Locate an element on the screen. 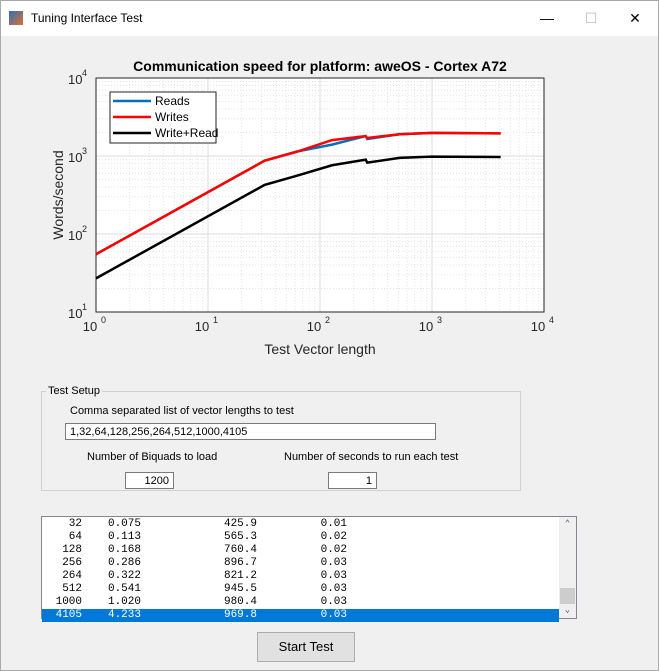 The image size is (659, 671). list-item: 32 0.075 425.9 0.01 is located at coordinates (300, 524).